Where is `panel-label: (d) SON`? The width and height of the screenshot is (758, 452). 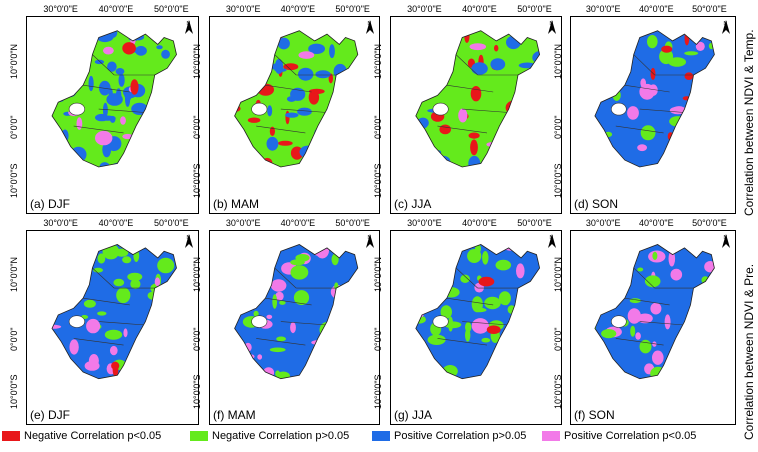
panel-label: (d) SON is located at coordinates (596, 204).